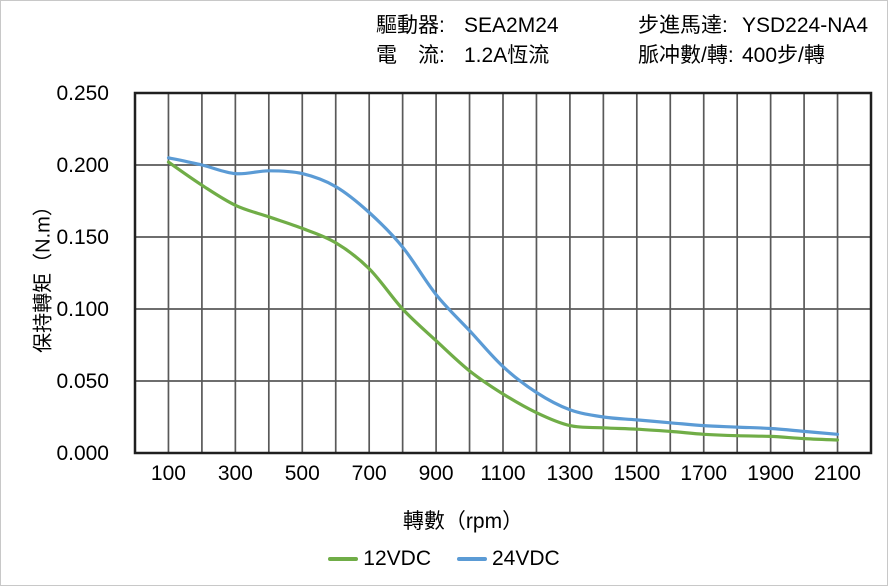 Image resolution: width=888 pixels, height=586 pixels. I want to click on x-tick-label: 500, so click(302, 473).